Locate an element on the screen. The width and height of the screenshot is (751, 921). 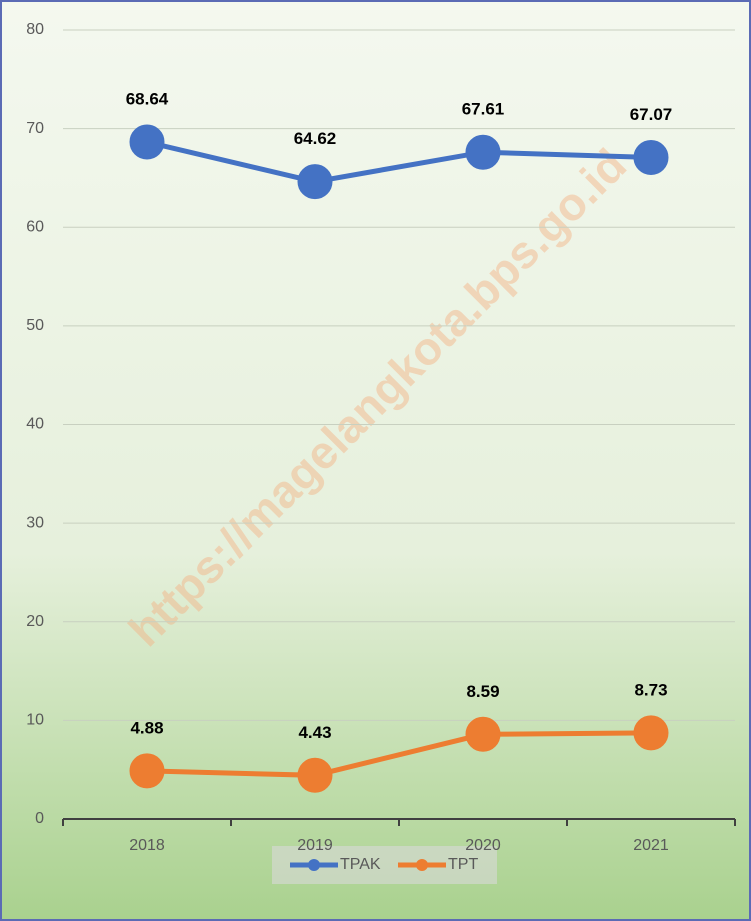
x-tick-label: 2018 is located at coordinates (147, 845).